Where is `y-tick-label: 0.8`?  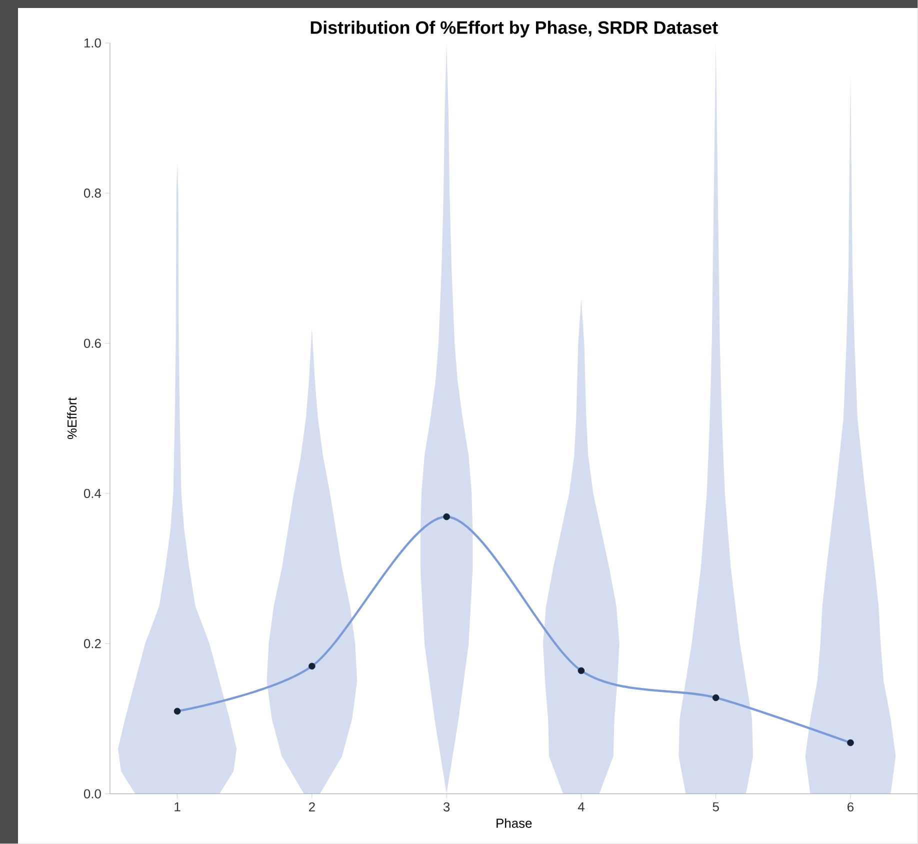
y-tick-label: 0.8 is located at coordinates (92, 193).